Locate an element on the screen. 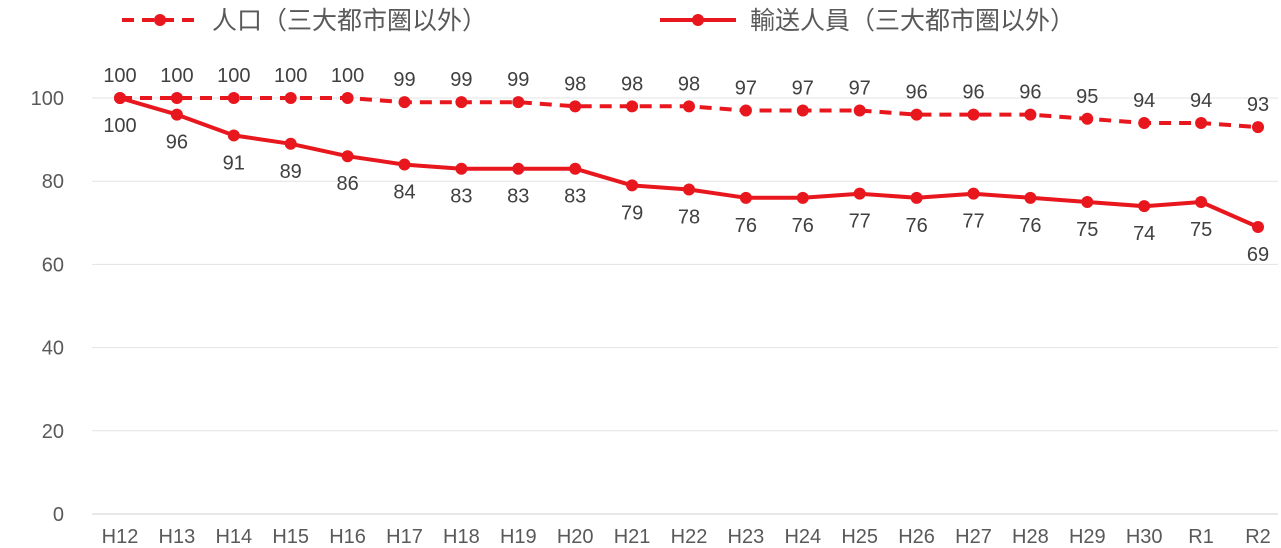  data-point-population-h16 is located at coordinates (347, 98).